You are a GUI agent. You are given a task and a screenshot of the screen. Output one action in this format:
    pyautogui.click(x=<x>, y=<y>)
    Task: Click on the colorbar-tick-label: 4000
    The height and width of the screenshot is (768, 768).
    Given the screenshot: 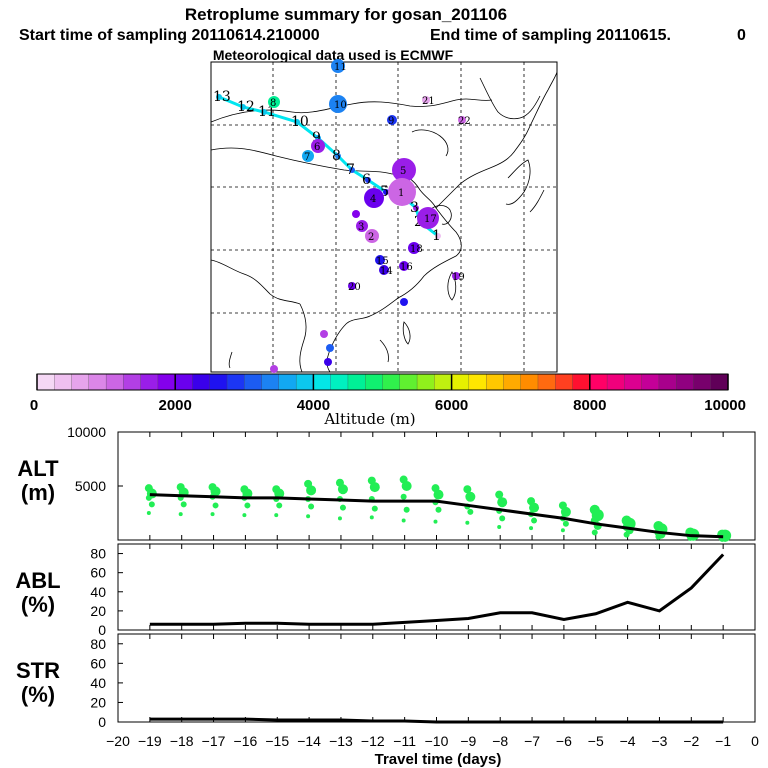 What is the action you would take?
    pyautogui.click(x=313, y=405)
    